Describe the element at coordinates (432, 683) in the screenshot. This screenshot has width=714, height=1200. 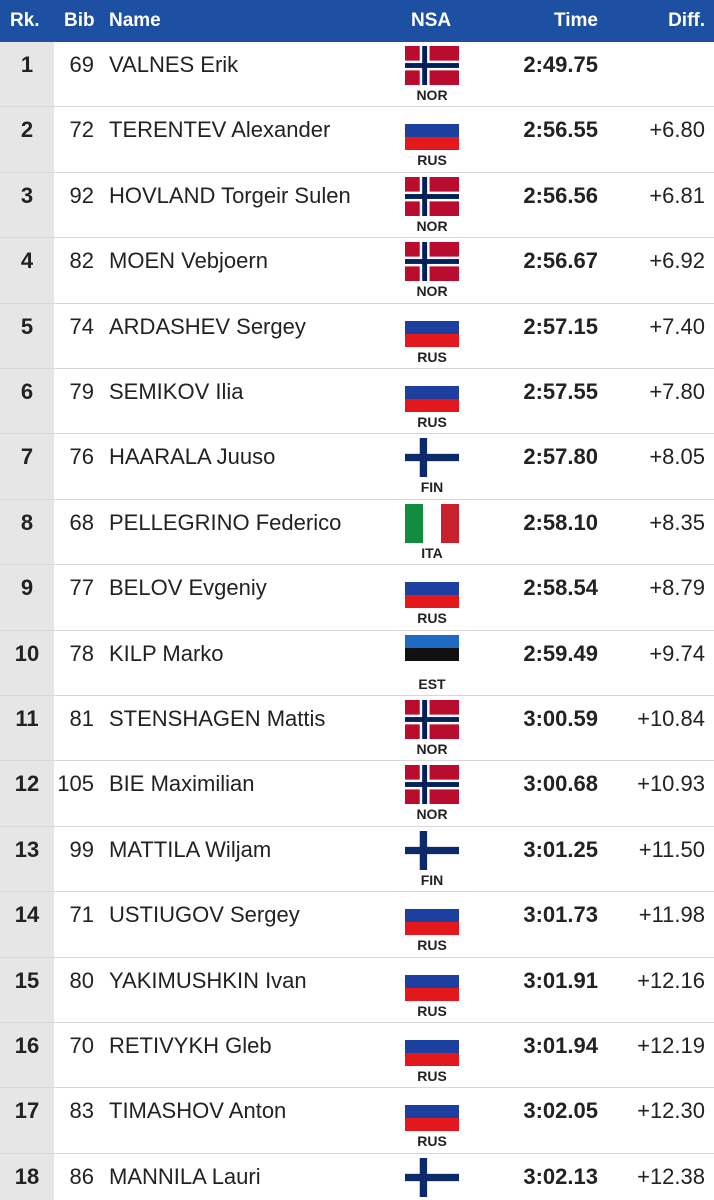
I see `nsa-code: EST` at that location.